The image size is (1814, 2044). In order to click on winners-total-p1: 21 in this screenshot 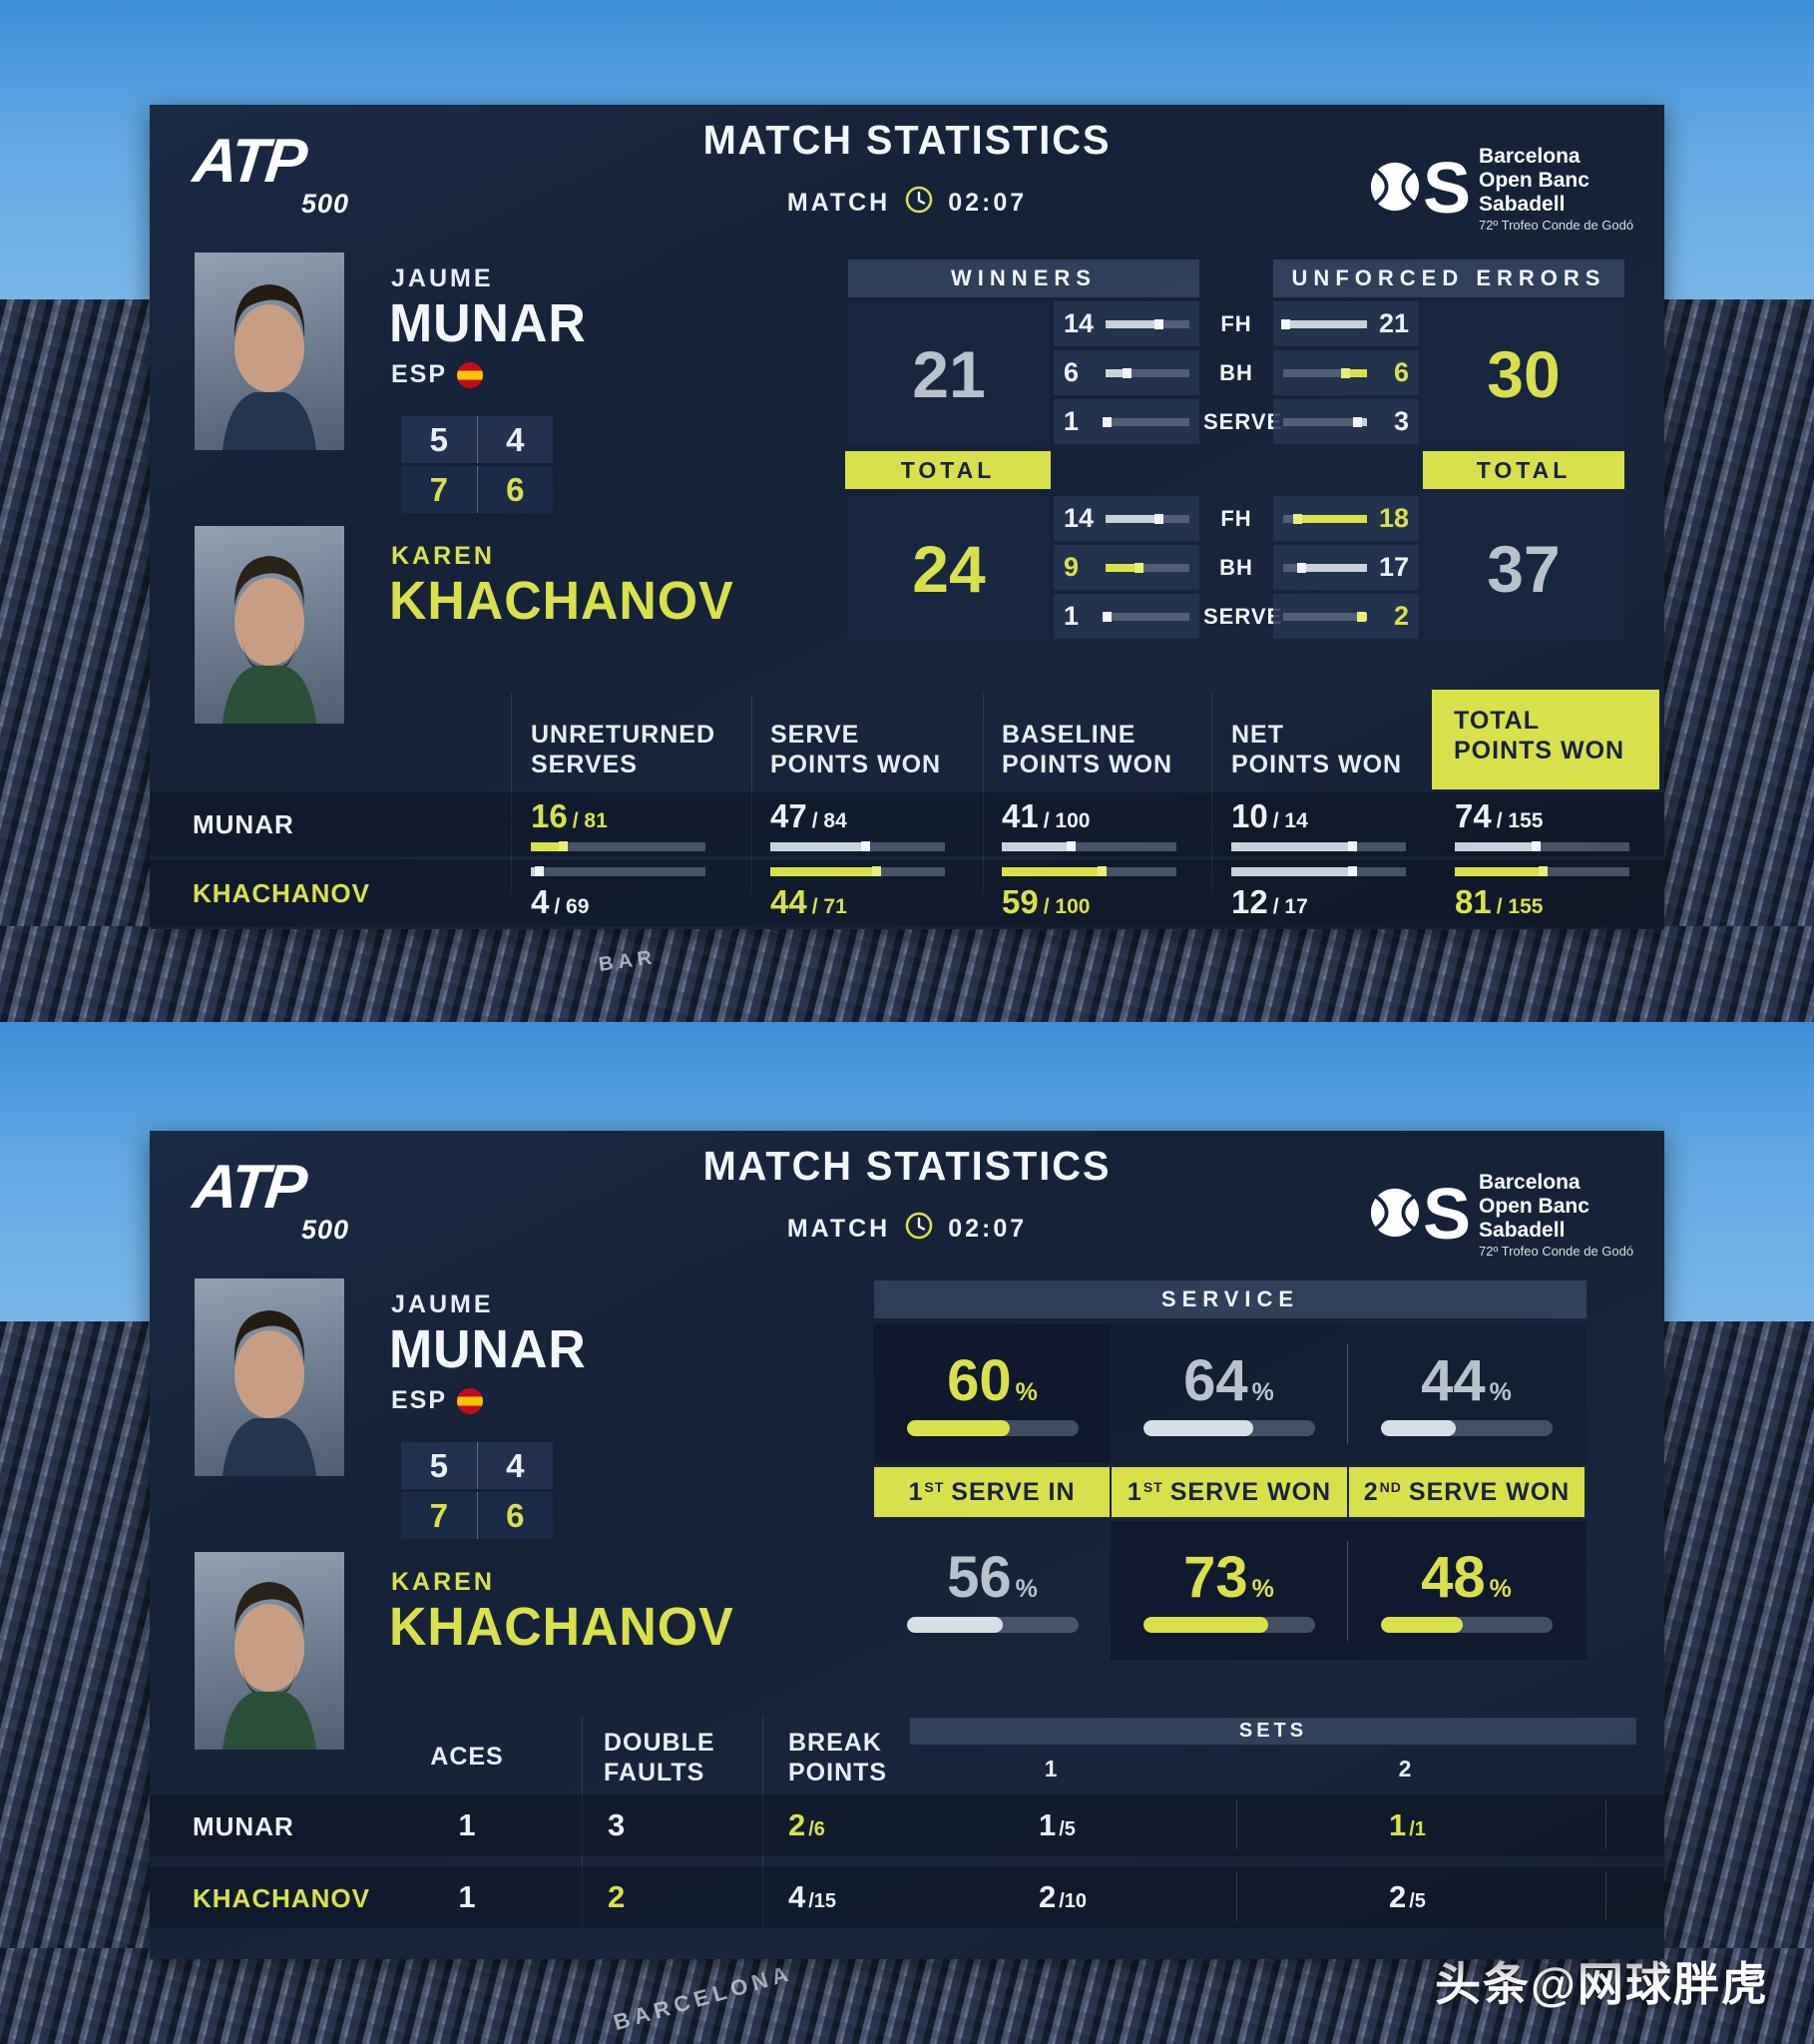, I will do `click(949, 373)`.